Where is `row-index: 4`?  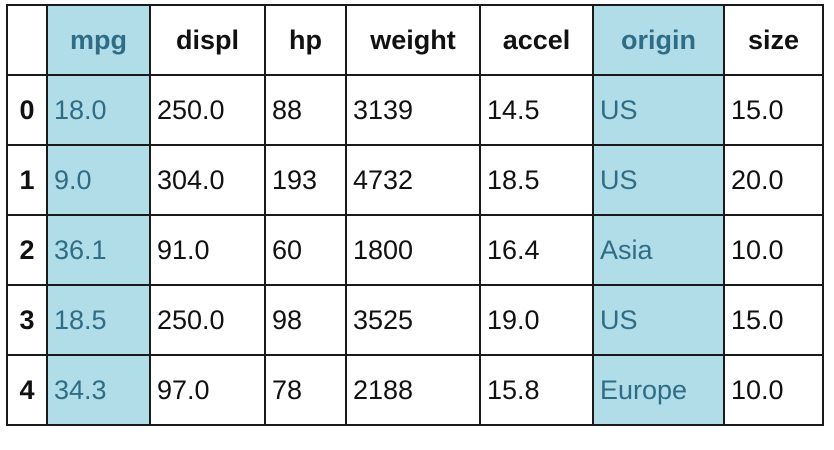
row-index: 4 is located at coordinates (27, 390).